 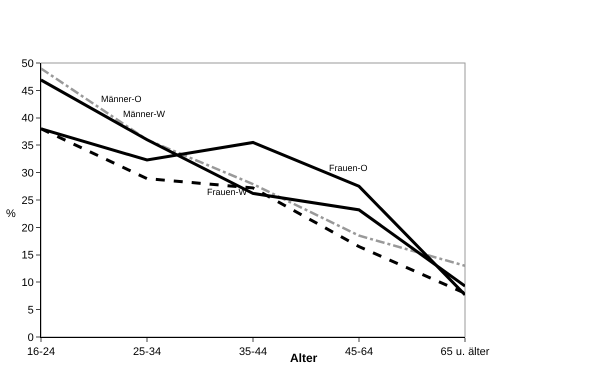 What do you see at coordinates (121, 99) in the screenshot?
I see `series-label: Männer-O` at bounding box center [121, 99].